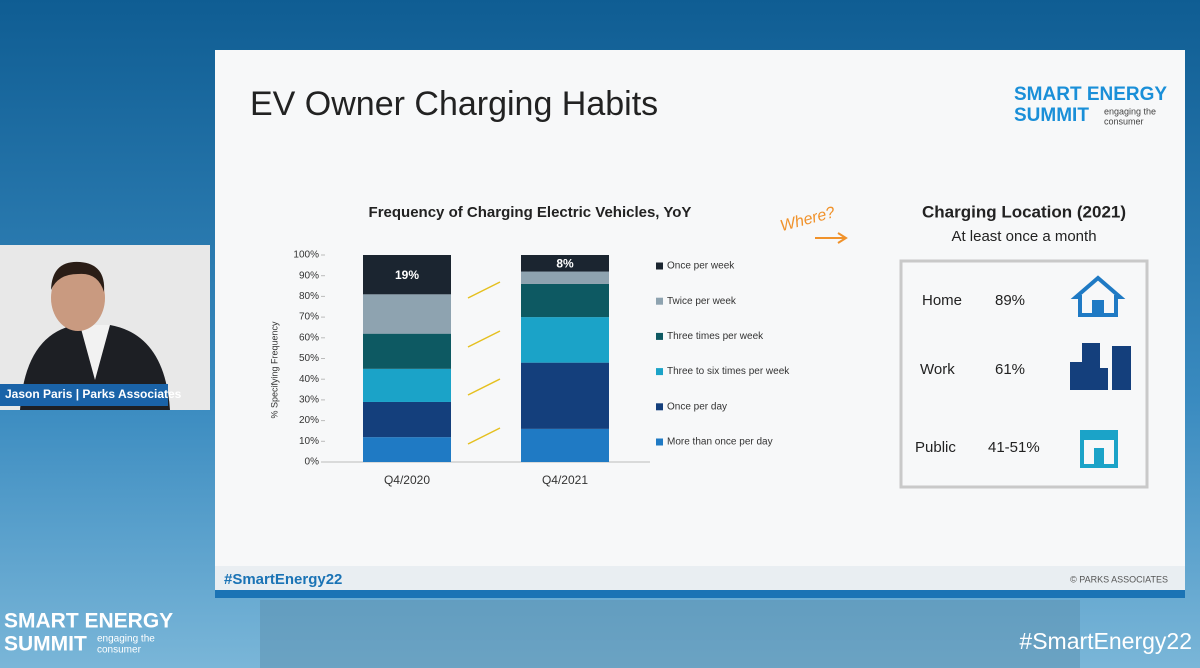 This screenshot has height=668, width=1200. What do you see at coordinates (45, 644) in the screenshot?
I see `footer-logo: SUMMIT` at bounding box center [45, 644].